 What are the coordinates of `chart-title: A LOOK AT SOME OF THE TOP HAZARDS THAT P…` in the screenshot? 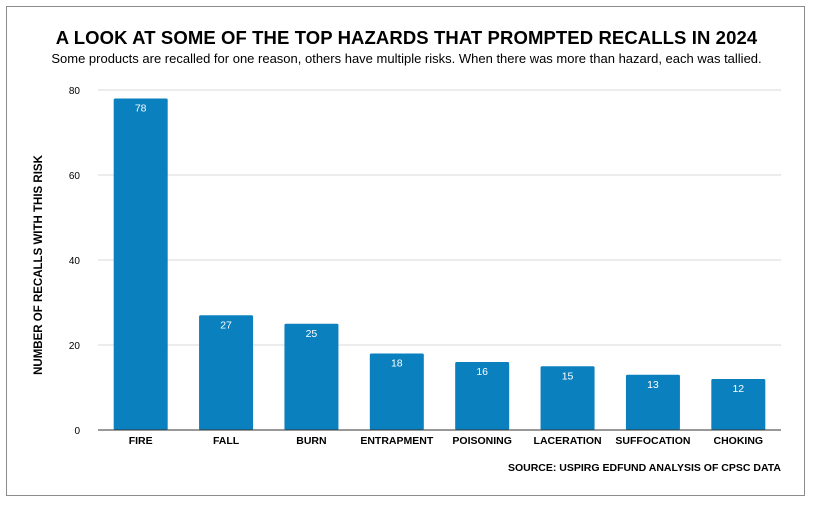 It's located at (406, 37).